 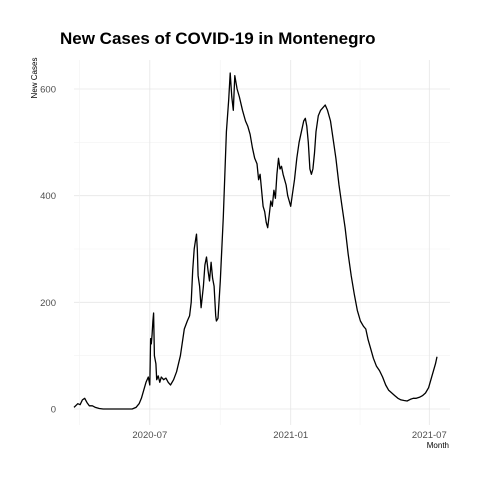 I want to click on y-tick-label: 200, so click(x=48, y=303).